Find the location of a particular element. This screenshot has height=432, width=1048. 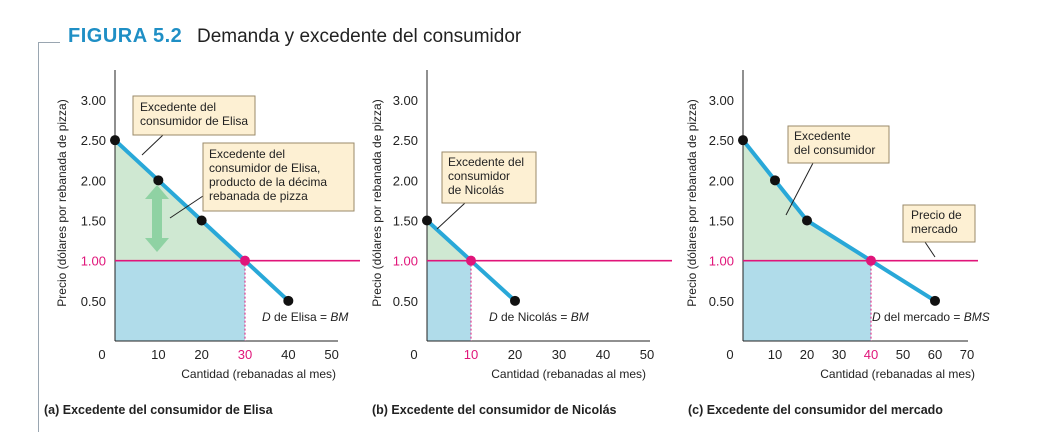

consumer-surplus-area is located at coordinates (807, 200).